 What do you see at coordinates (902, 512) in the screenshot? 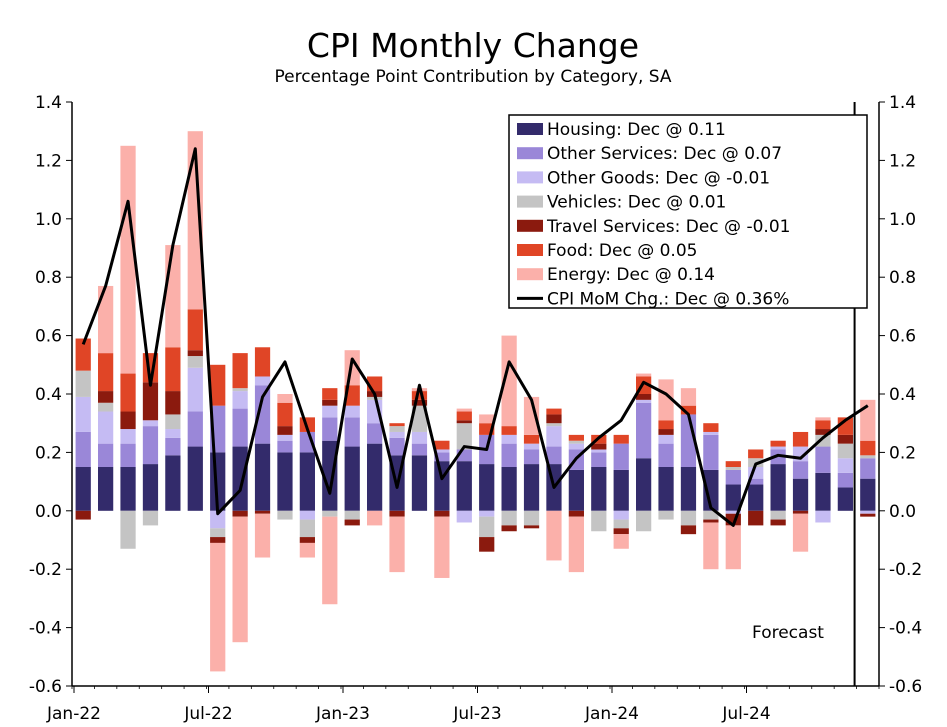
I see `y-tick-label-right: 0.0` at bounding box center [902, 512].